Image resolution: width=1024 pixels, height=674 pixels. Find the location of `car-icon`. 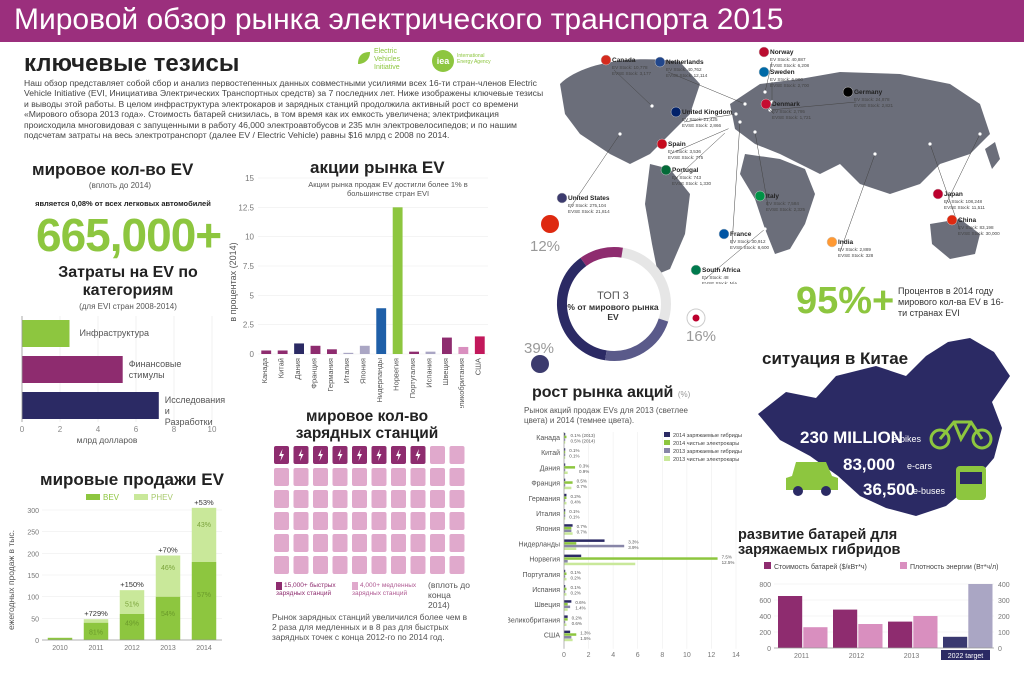

car-icon is located at coordinates (798, 491).